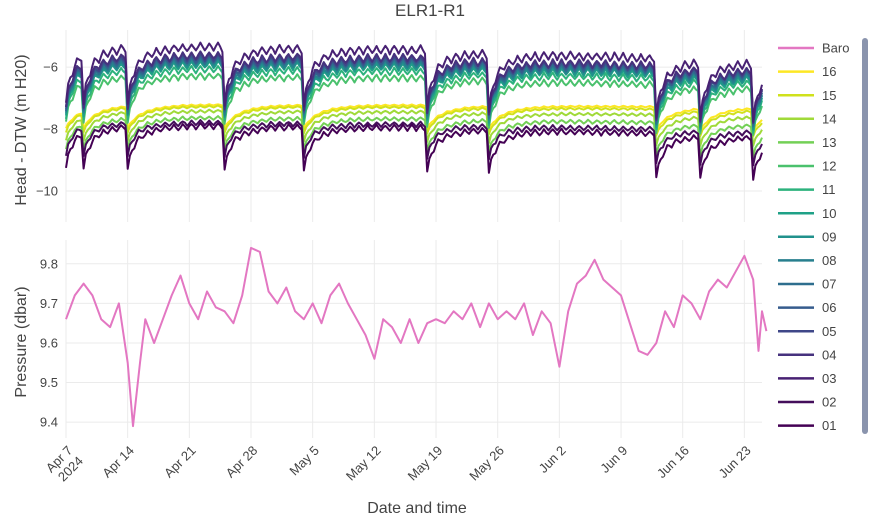  Describe the element at coordinates (807, 307) in the screenshot. I see `legend-item-06: 06` at that location.